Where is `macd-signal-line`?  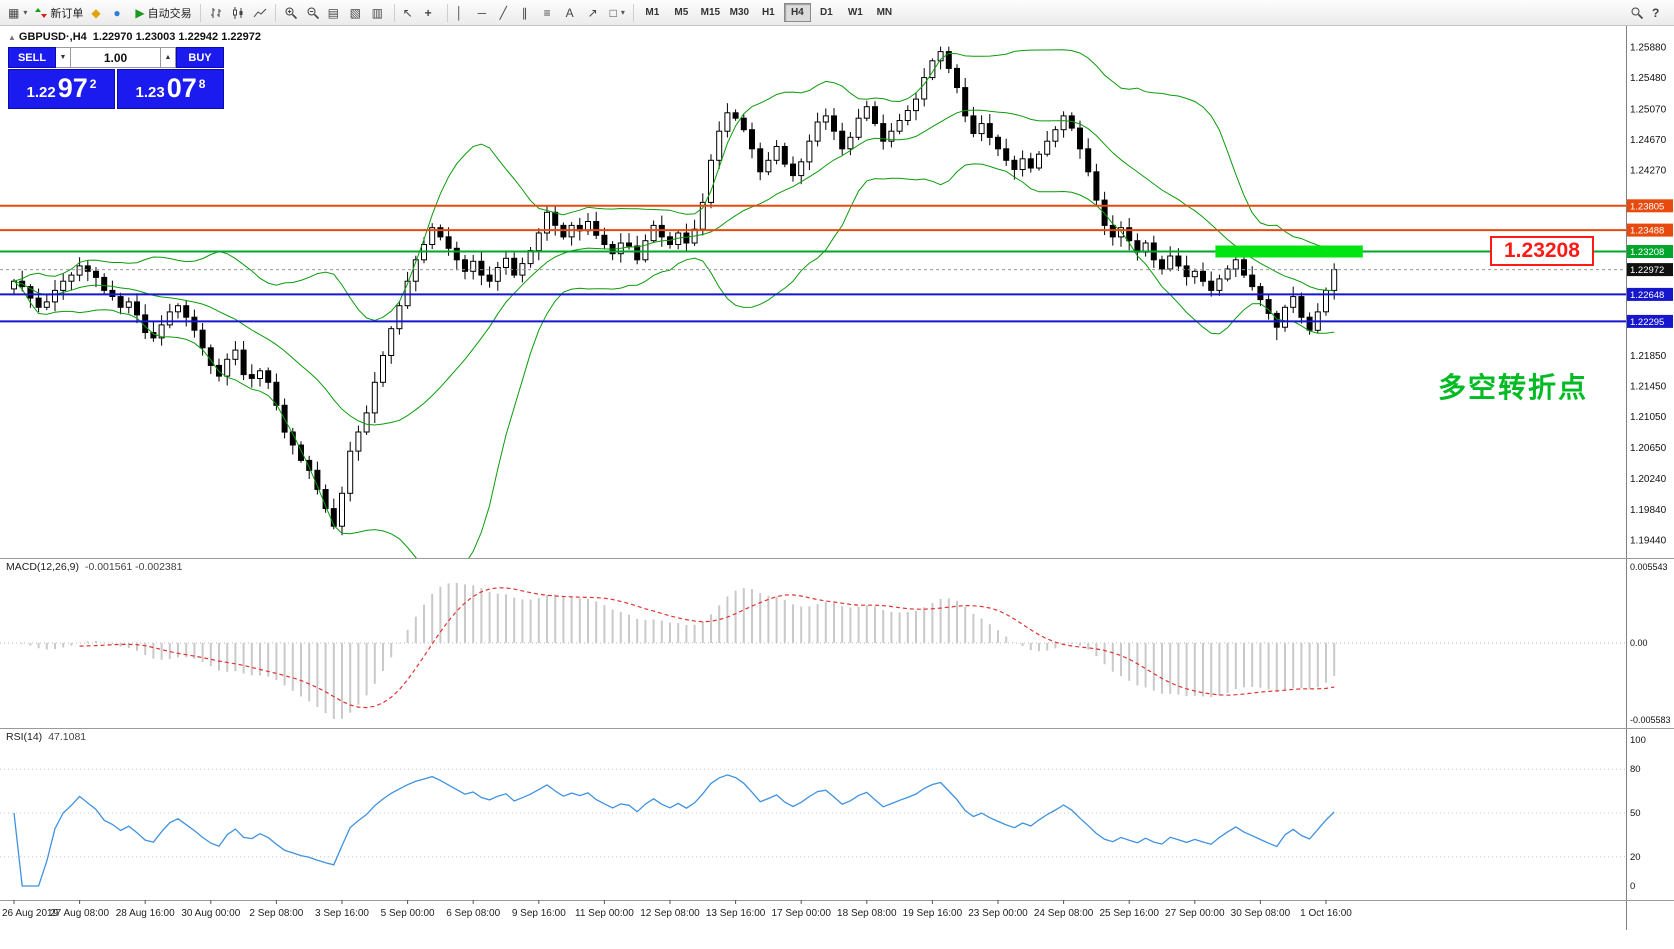
macd-signal-line is located at coordinates (707, 648).